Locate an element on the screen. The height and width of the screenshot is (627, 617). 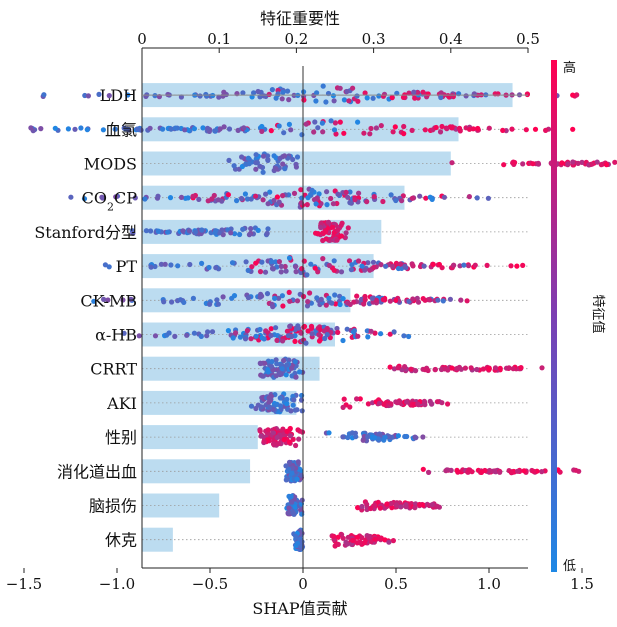
importance-bar is located at coordinates (196, 471).